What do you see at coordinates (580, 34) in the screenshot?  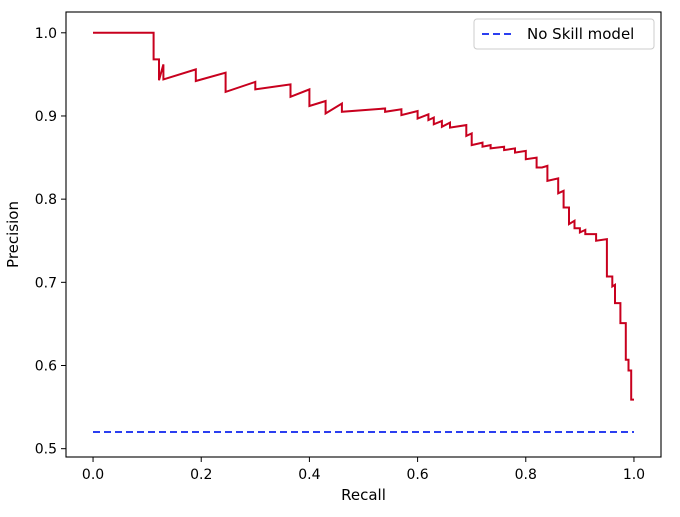 I see `legend-label-no-skill: No Skill model` at bounding box center [580, 34].